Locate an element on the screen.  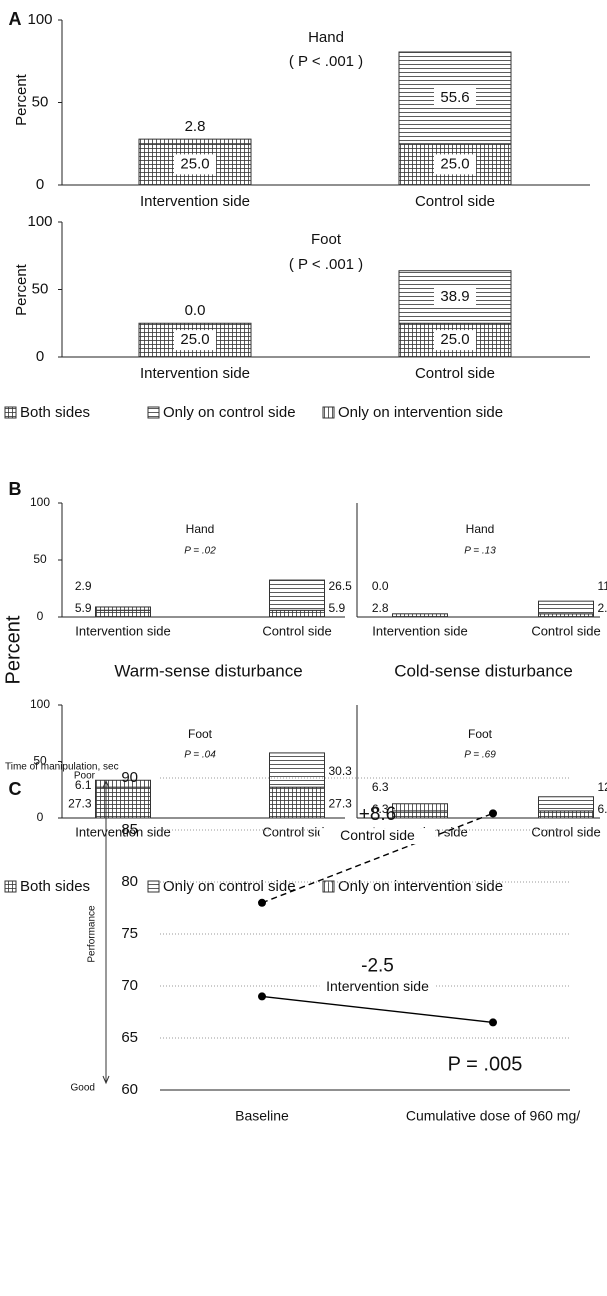
panel-letter: A is located at coordinates (15, 19).